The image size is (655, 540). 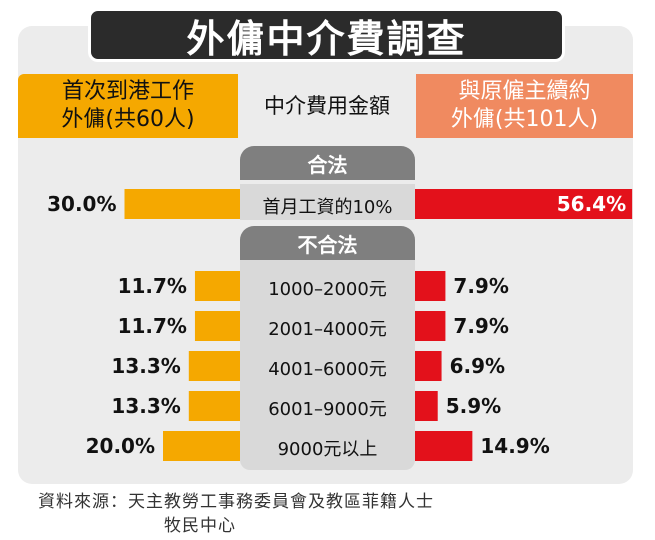 I want to click on source-line2: 牧民中心, so click(x=200, y=526).